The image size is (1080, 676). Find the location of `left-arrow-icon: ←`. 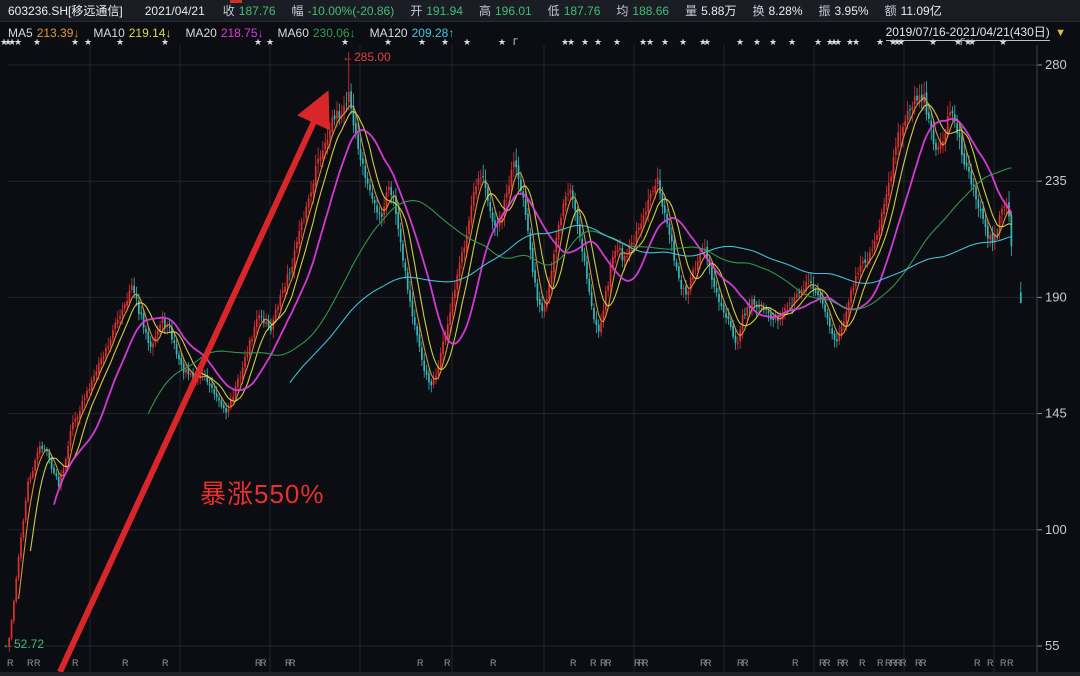

left-arrow-icon: ← is located at coordinates (8, 644).